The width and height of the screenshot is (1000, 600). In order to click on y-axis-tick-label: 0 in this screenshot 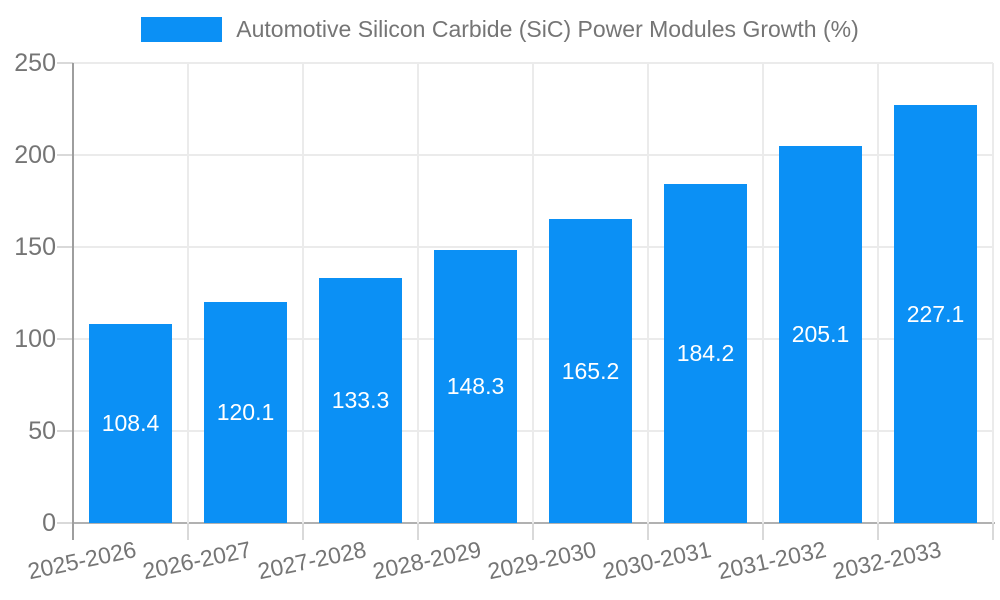, I will do `click(49, 523)`.